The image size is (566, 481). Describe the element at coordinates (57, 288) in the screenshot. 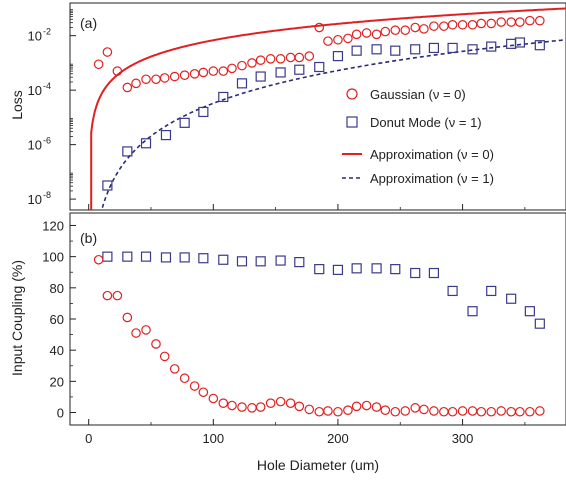

I see `ytick-label: 80` at that location.